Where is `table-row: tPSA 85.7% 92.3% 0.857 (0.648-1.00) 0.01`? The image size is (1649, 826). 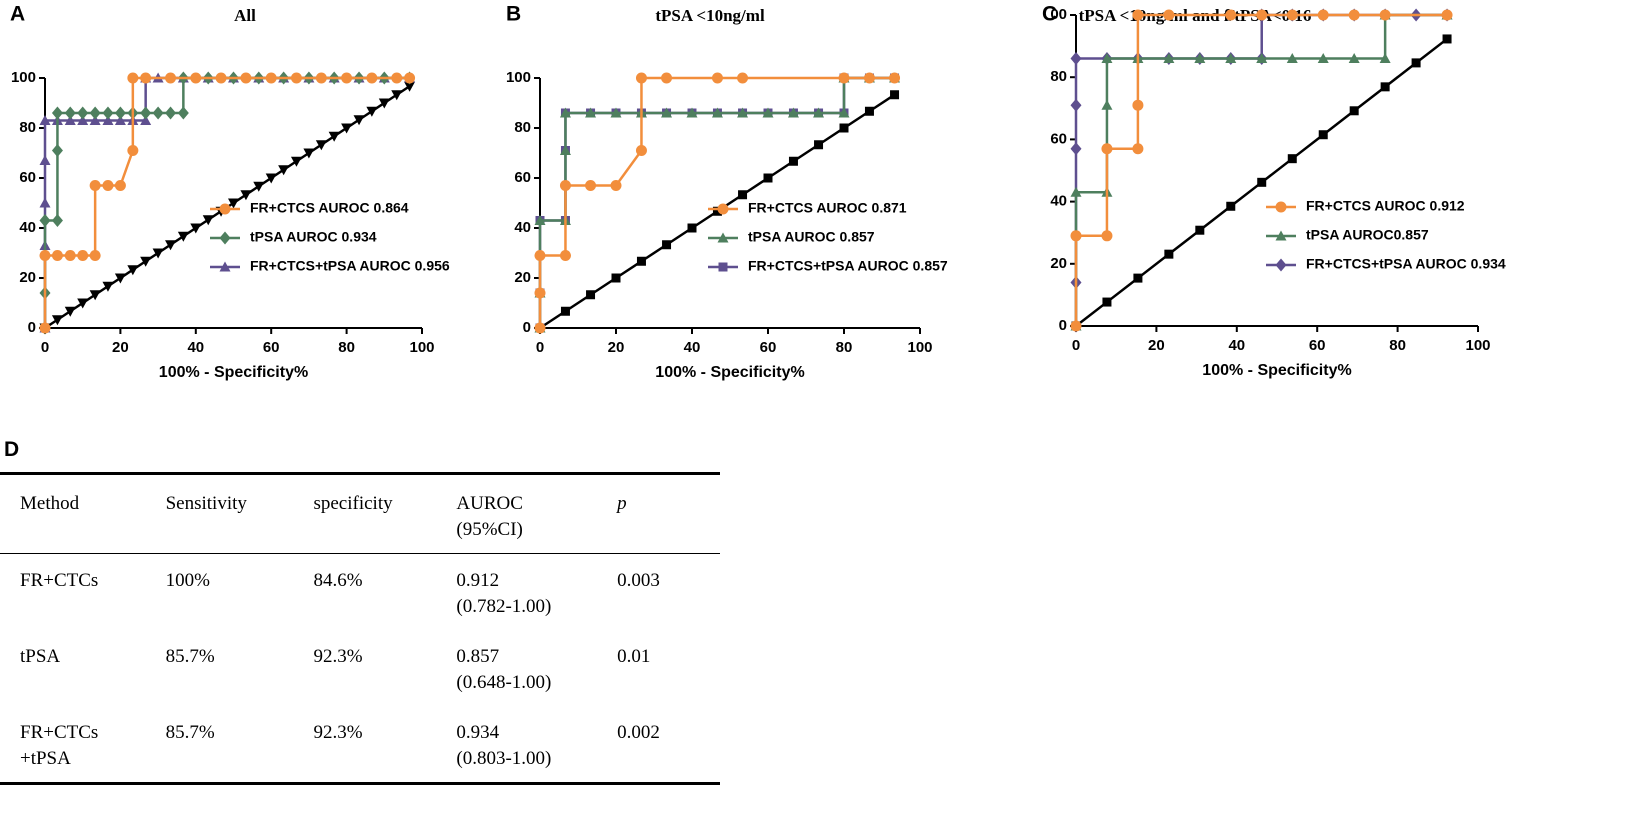
table-row: tPSA 85.7% 92.3% 0.857 (0.648-1.00) 0.01 is located at coordinates (360, 668).